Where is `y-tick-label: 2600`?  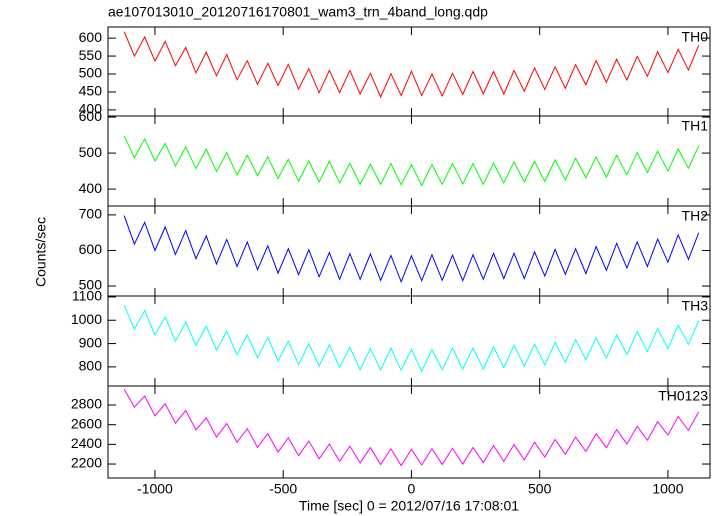
y-tick-label: 2600 is located at coordinates (86, 423).